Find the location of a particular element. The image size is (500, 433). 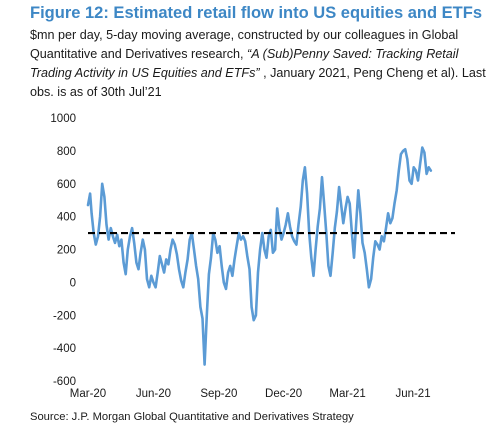

x-tick-label: Sep-20 is located at coordinates (218, 394).